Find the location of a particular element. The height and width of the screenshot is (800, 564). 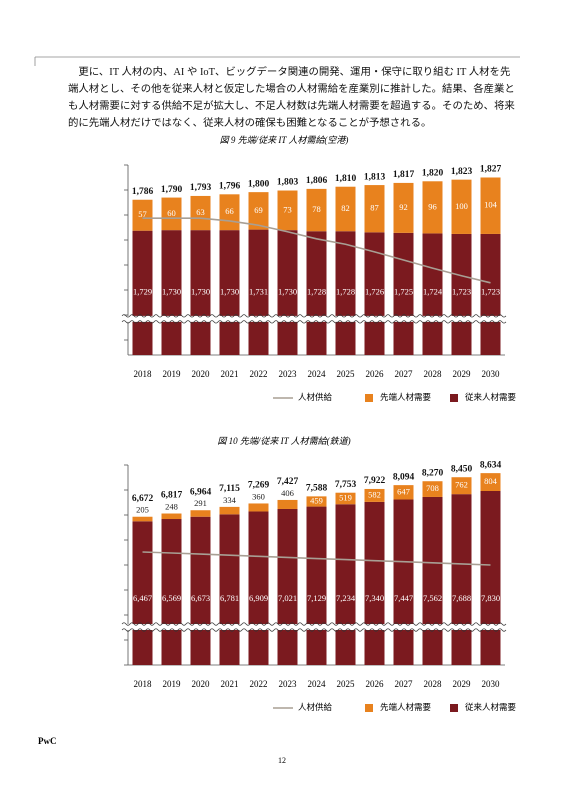

value-label: 87 is located at coordinates (374, 208).